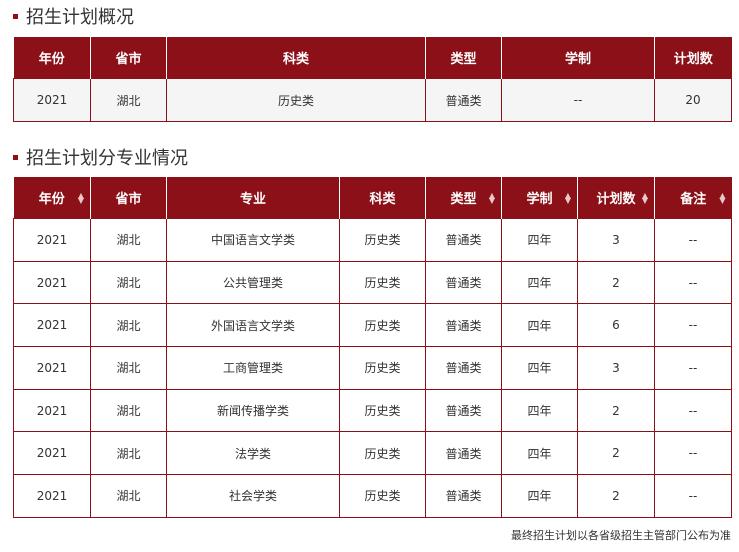  I want to click on overview-title: 招生计划概况, so click(73, 16).